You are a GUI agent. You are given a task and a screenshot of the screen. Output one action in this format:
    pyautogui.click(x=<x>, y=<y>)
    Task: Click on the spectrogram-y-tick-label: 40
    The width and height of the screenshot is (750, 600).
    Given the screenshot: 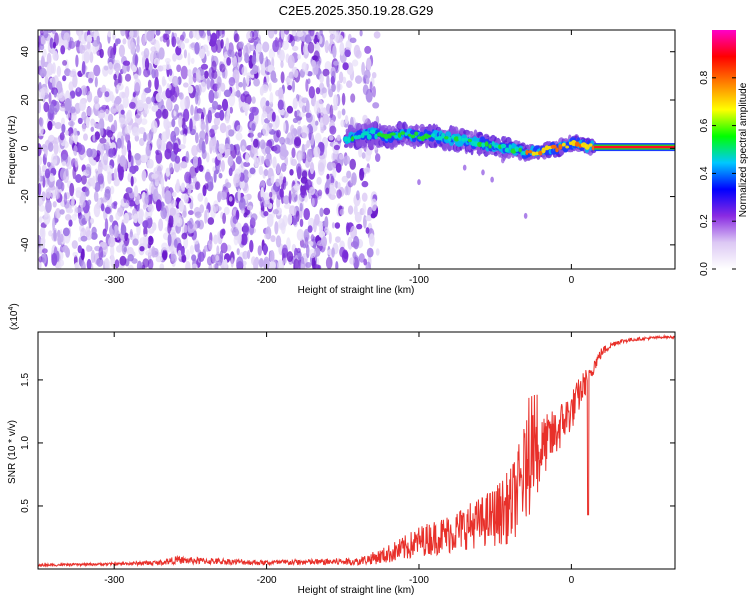 What is the action you would take?
    pyautogui.click(x=25, y=52)
    